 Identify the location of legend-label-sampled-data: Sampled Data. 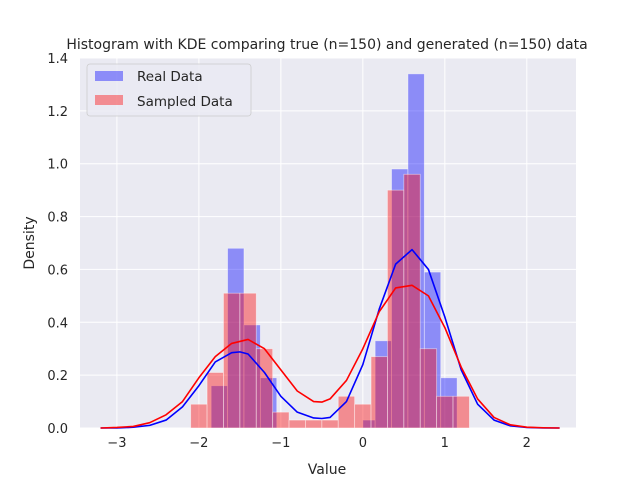
(185, 102).